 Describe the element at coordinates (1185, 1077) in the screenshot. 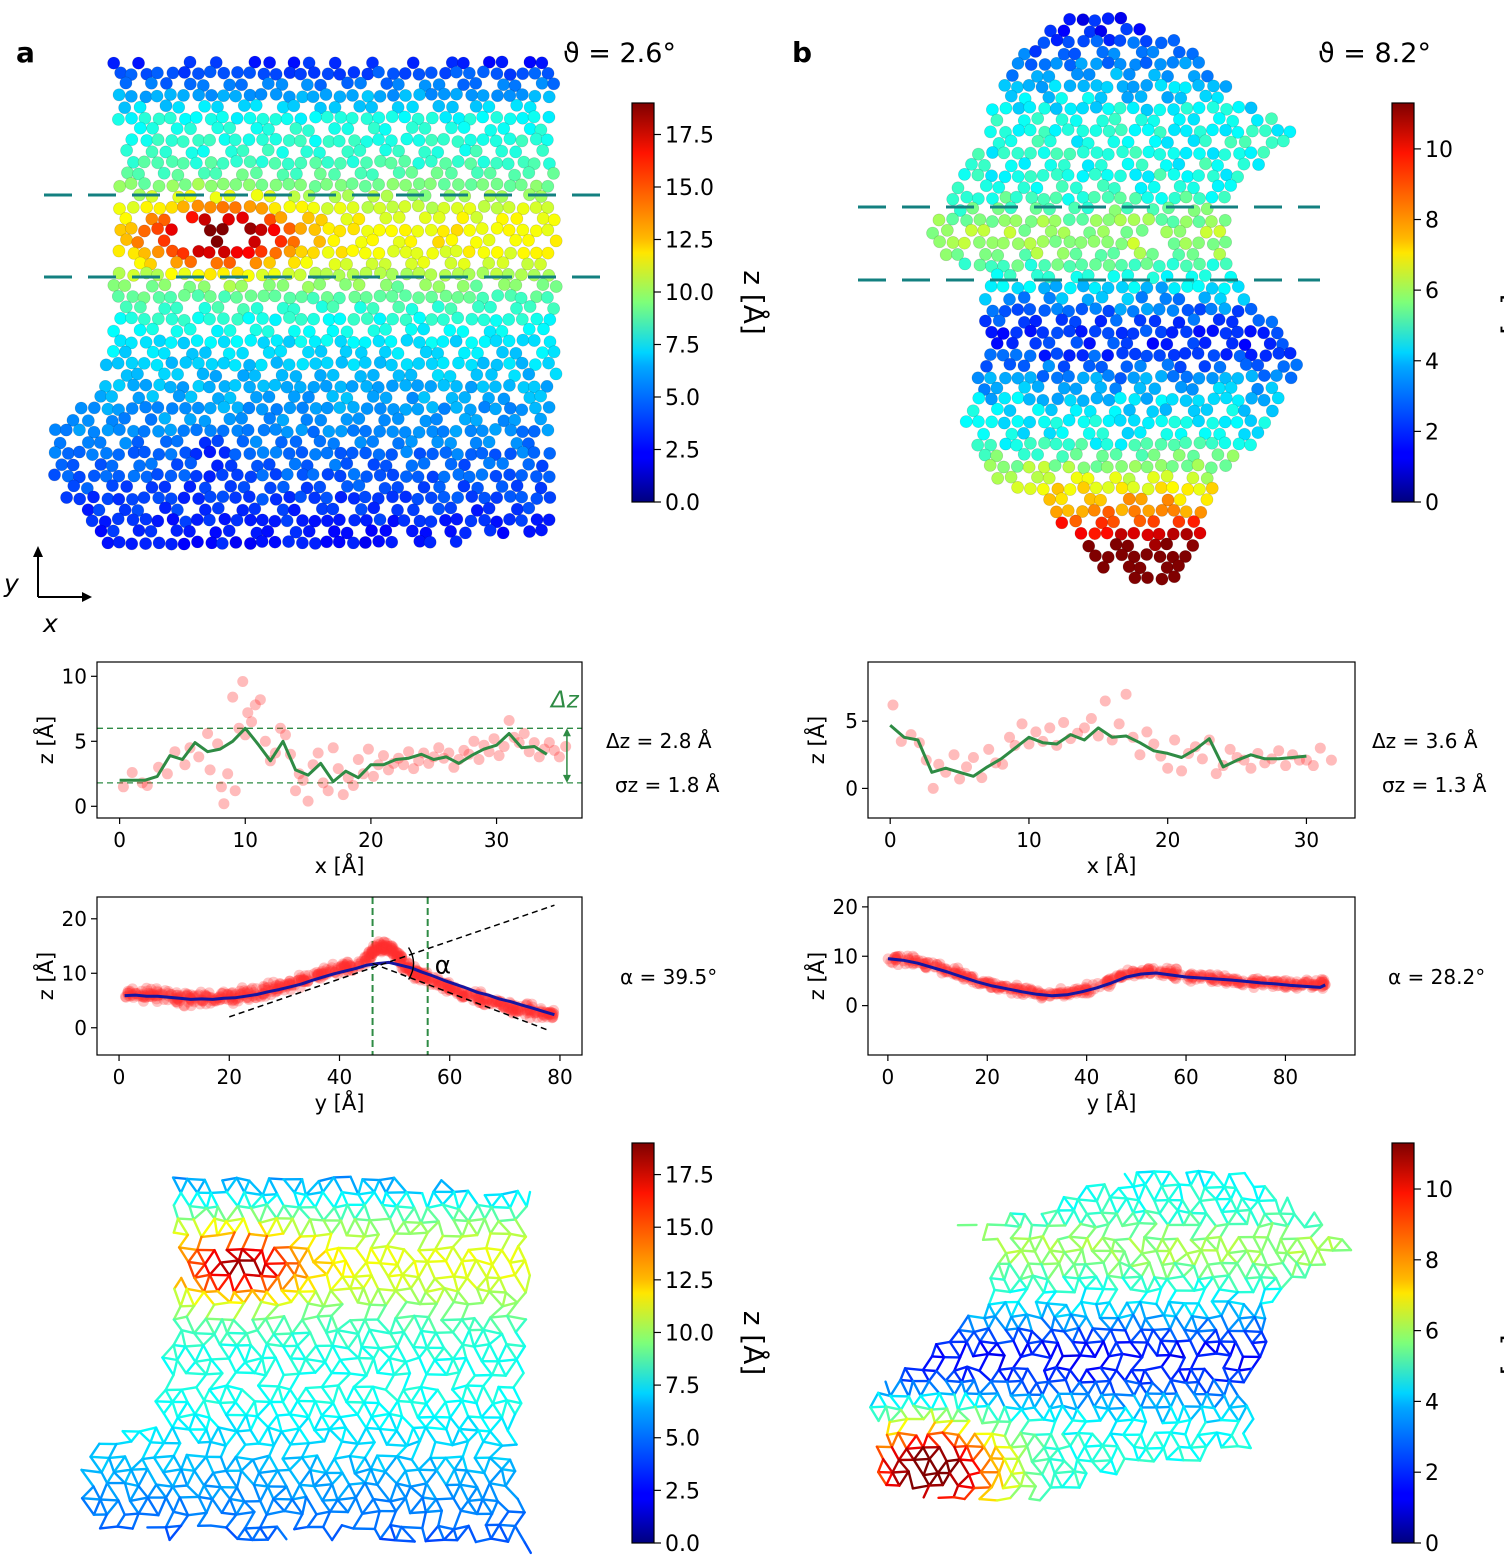

I see `x-tick-label: 60` at that location.